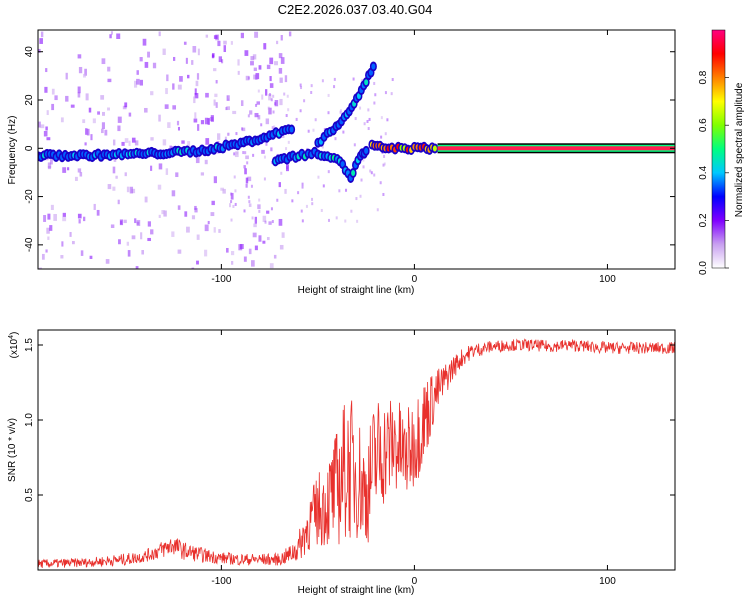 The height and width of the screenshot is (600, 750). What do you see at coordinates (356, 590) in the screenshot?
I see `bottom-x-axis-label: Height of straight line (km)` at bounding box center [356, 590].